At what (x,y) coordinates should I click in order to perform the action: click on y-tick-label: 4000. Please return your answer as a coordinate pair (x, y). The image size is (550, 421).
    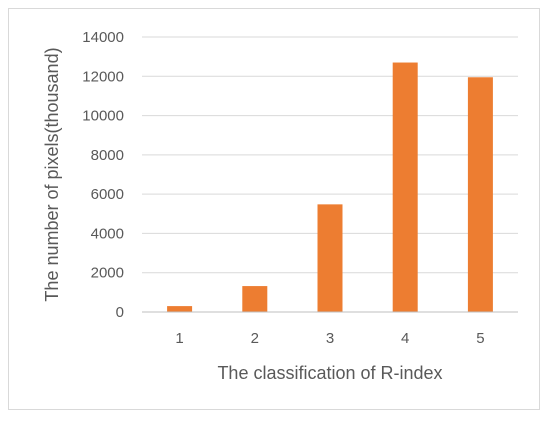
    Looking at the image, I should click on (107, 233).